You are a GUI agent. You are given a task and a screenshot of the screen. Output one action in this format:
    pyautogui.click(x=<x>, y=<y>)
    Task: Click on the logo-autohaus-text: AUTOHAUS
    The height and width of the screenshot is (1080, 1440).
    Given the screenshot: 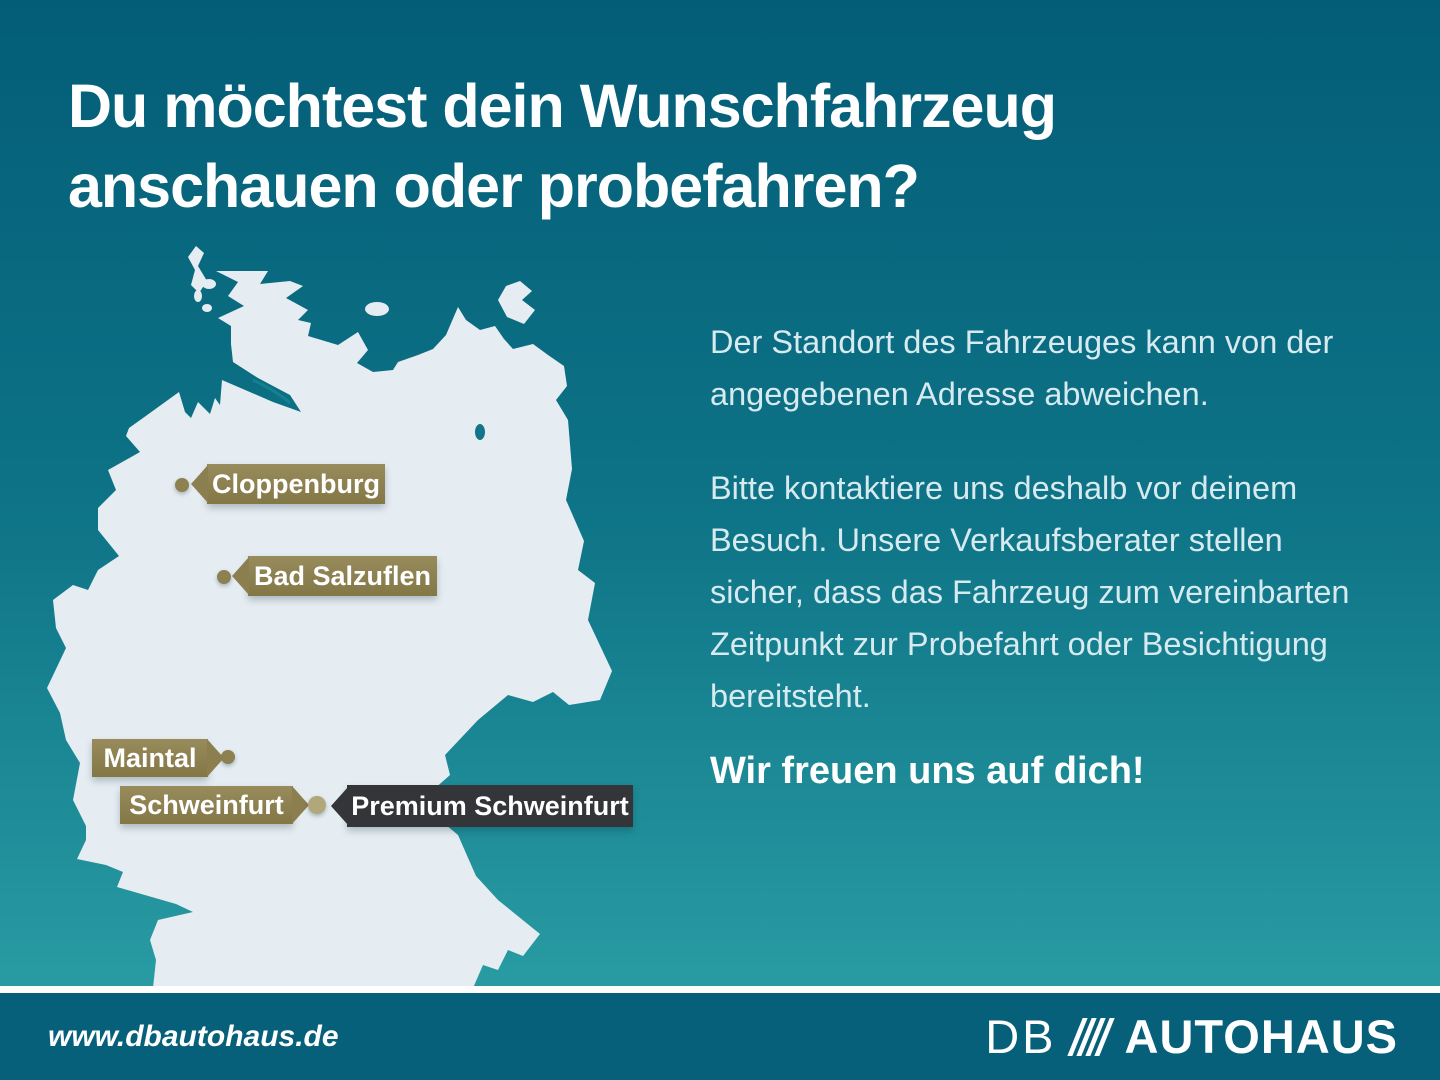 What is the action you would take?
    pyautogui.click(x=1261, y=1036)
    